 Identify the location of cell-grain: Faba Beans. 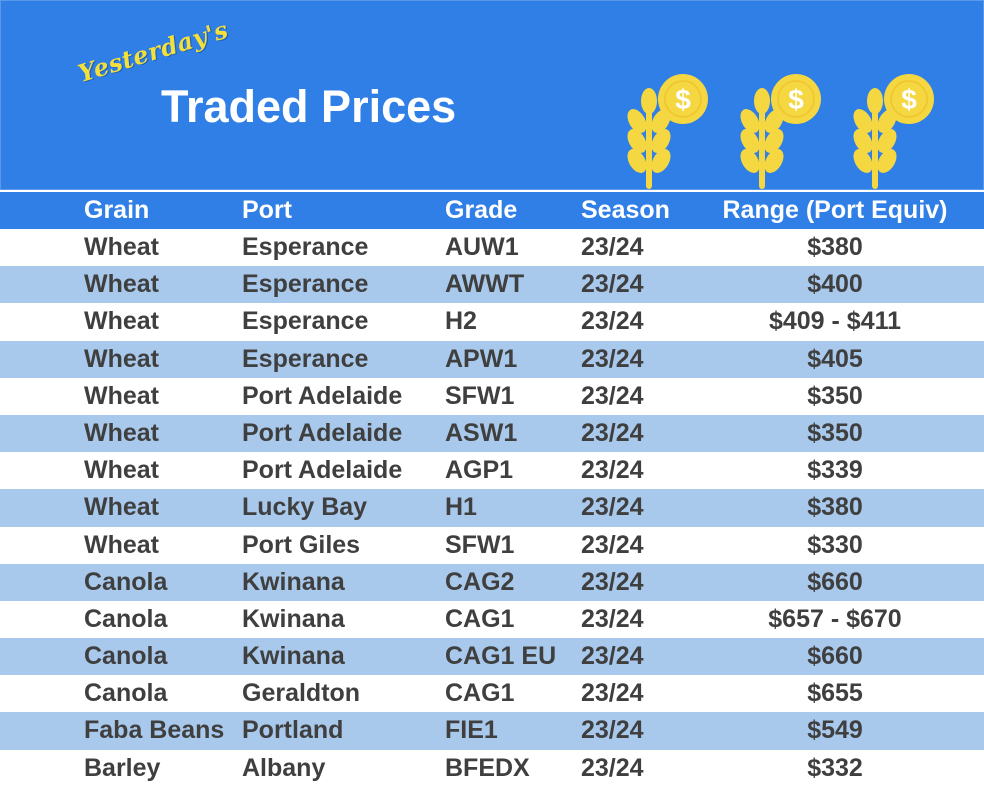
(154, 730).